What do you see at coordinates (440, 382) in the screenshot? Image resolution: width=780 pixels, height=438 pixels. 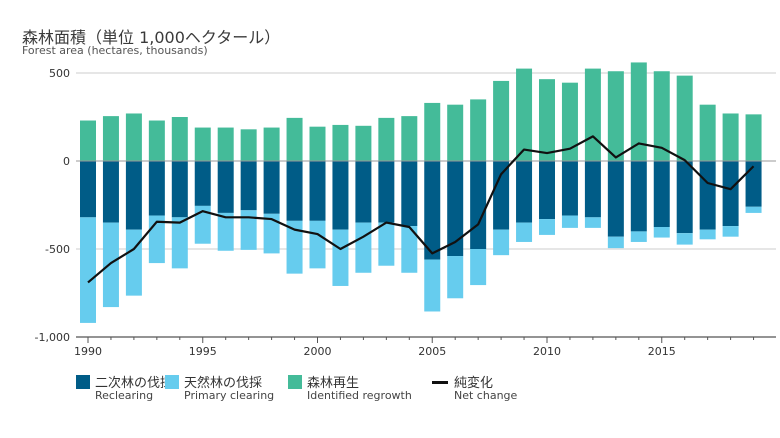 I see `legend-line-net` at bounding box center [440, 382].